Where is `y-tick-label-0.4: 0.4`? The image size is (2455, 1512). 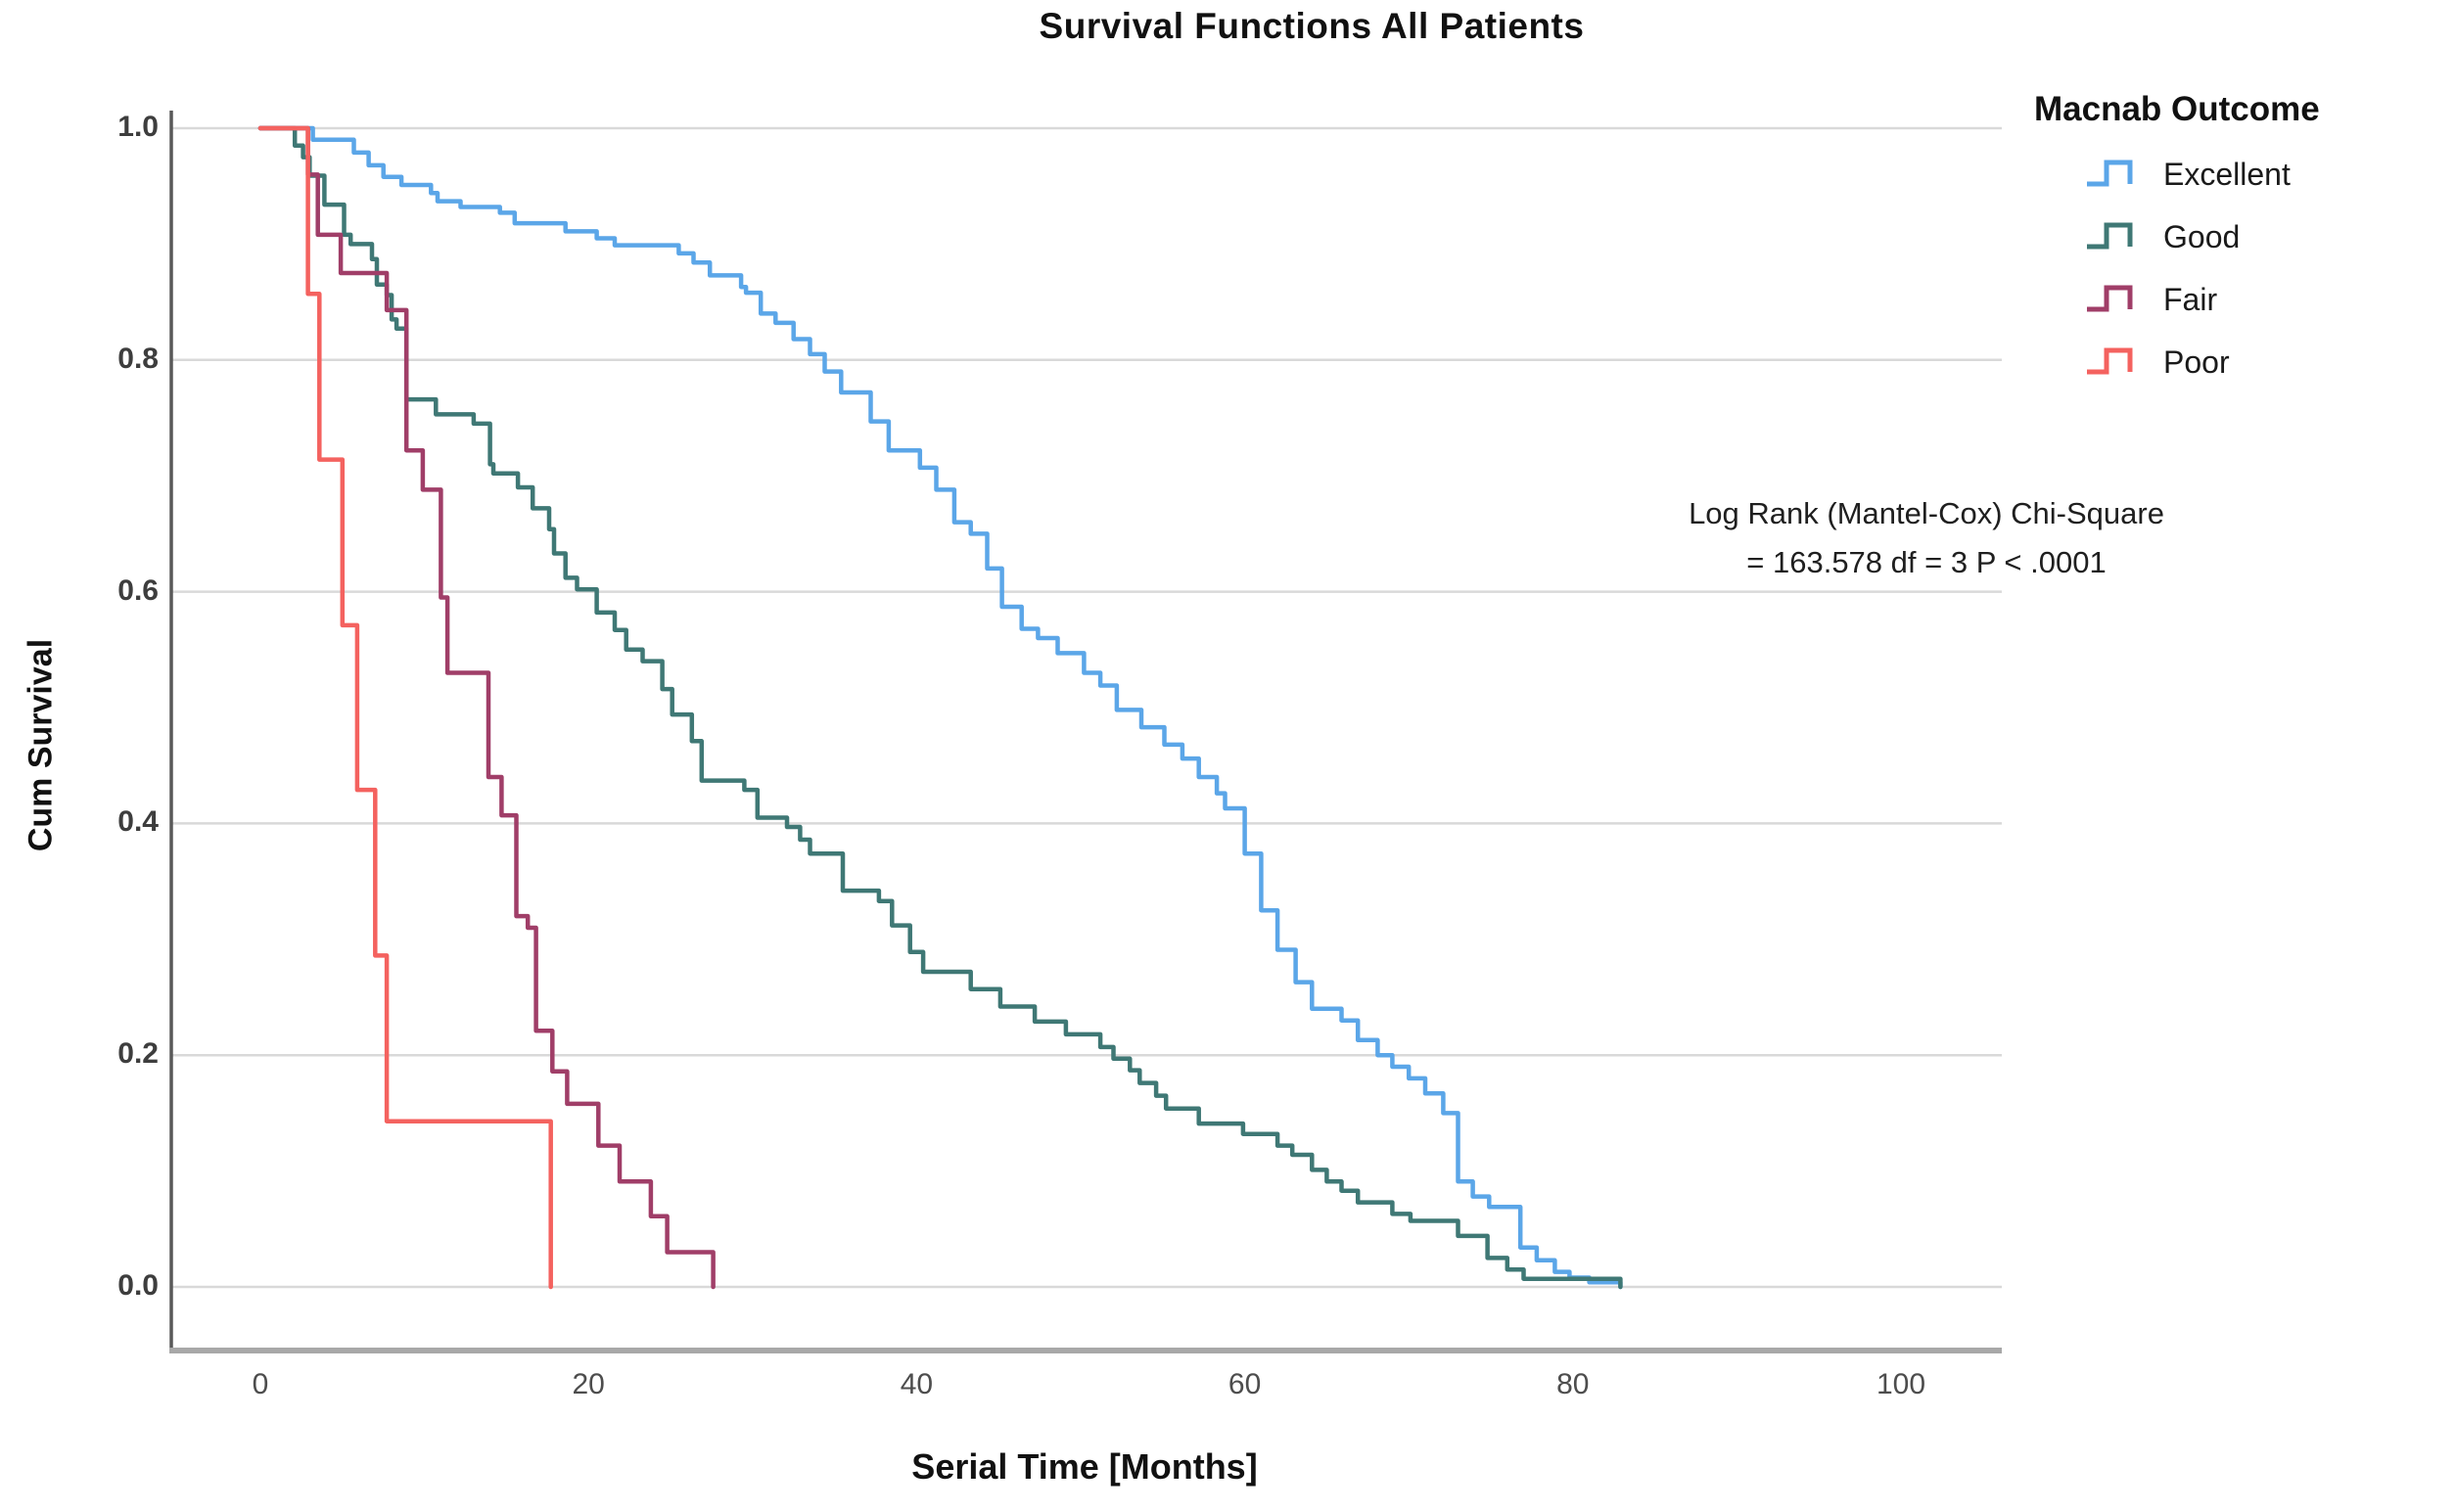
y-tick-label-0.4: 0.4 is located at coordinates (138, 822).